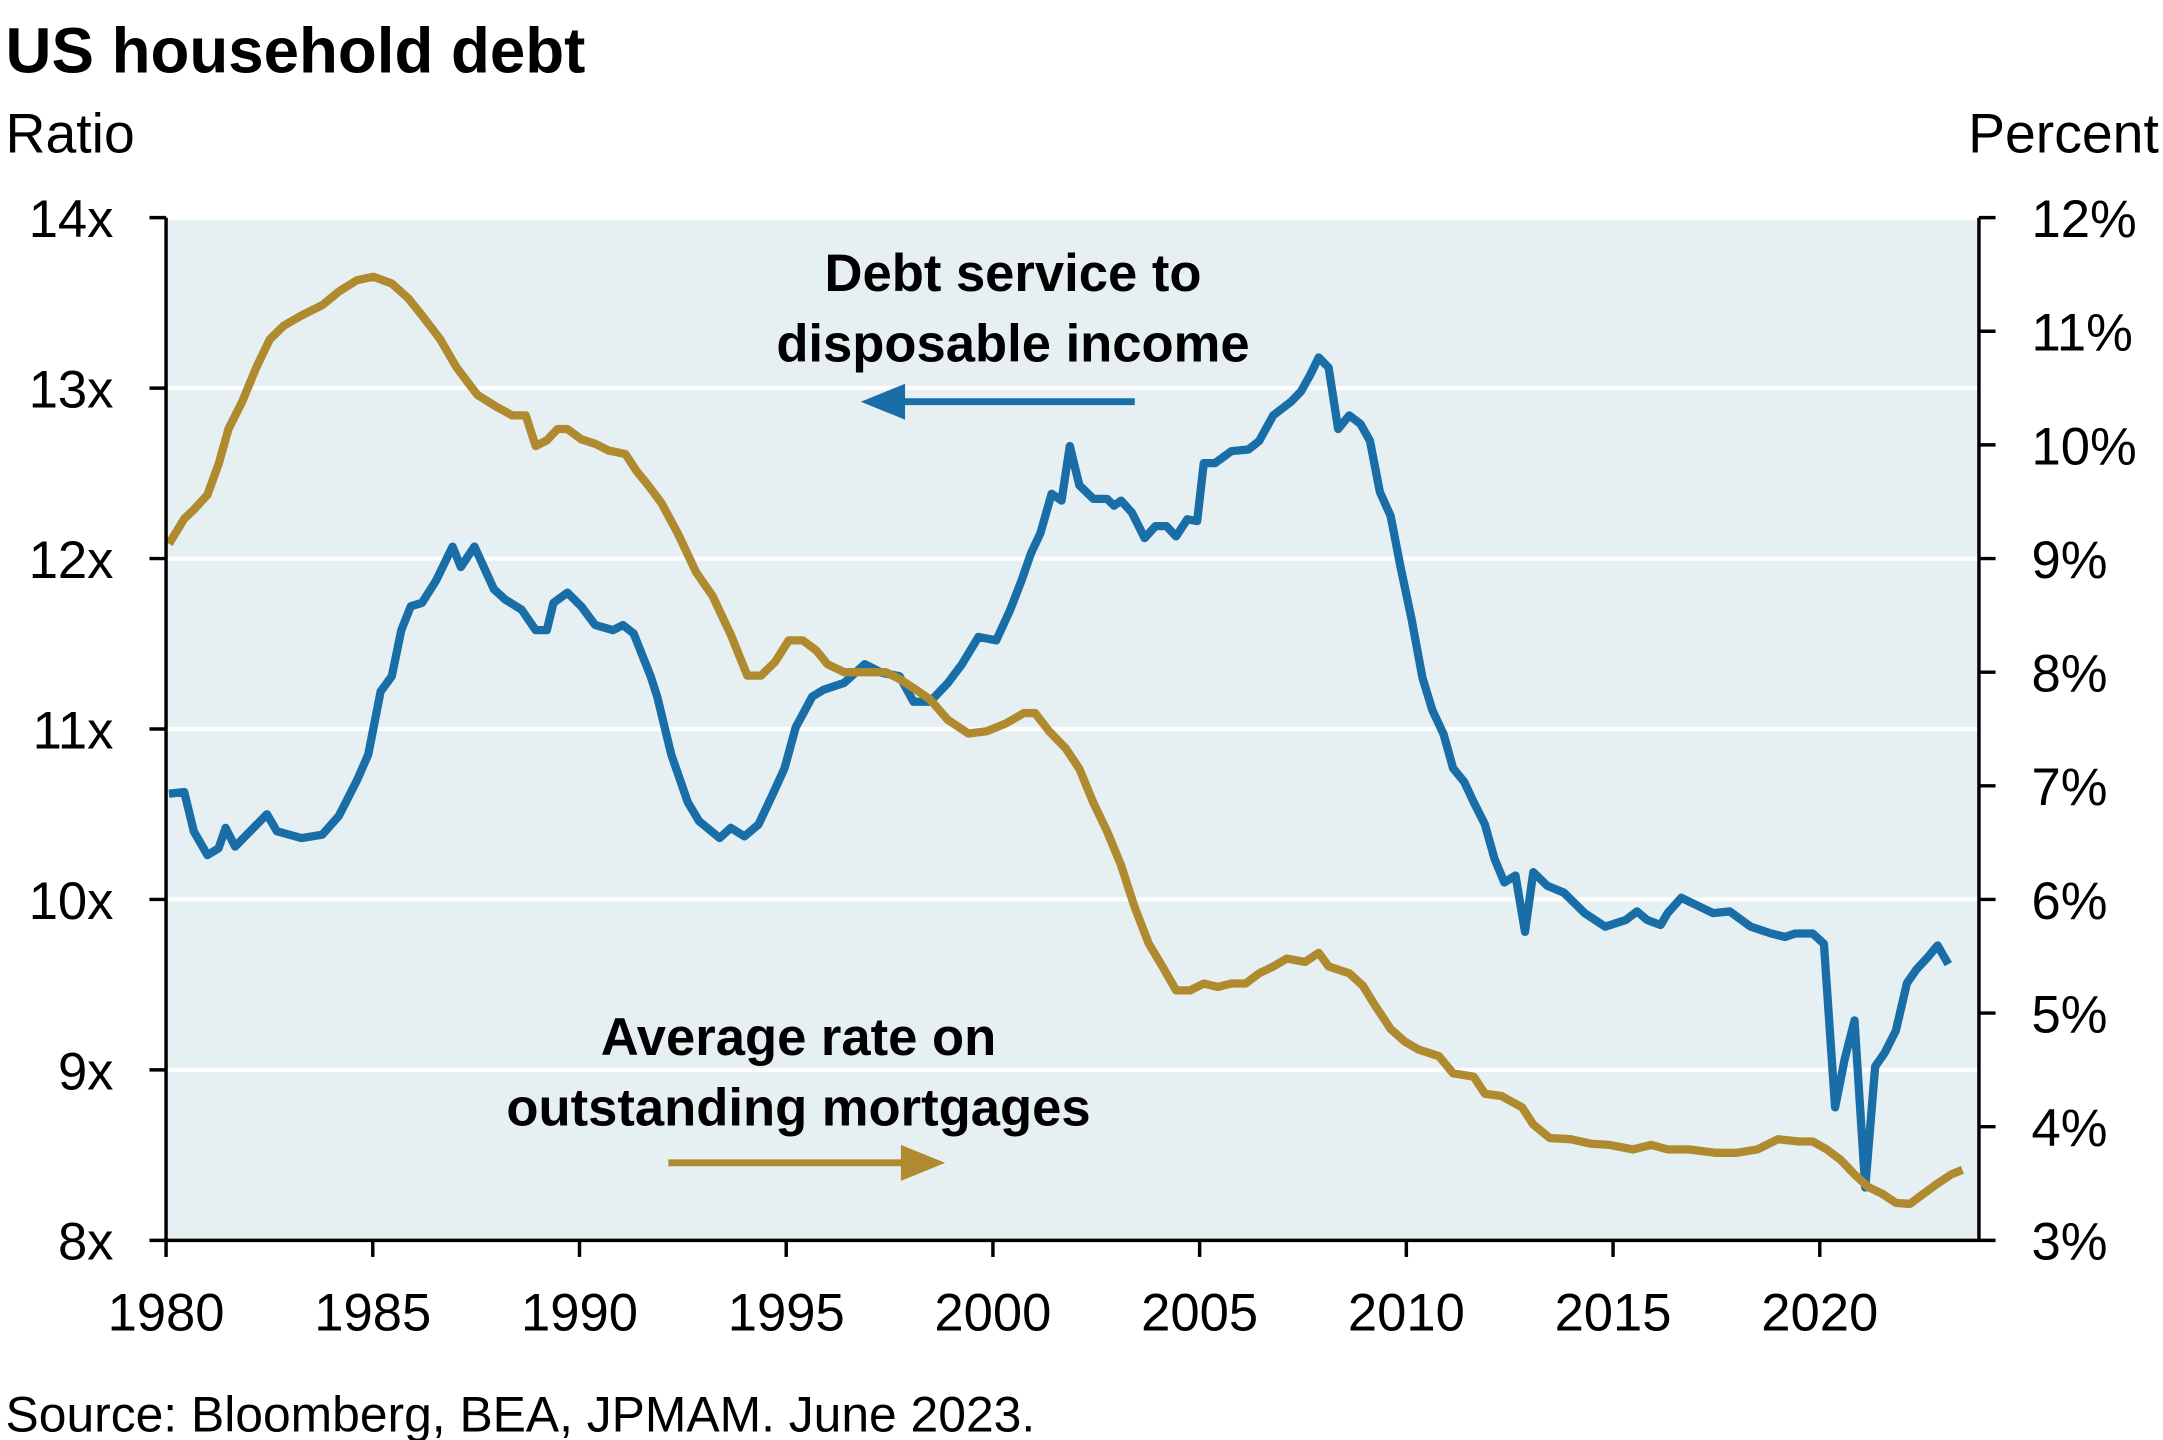 This screenshot has width=2163, height=1440. What do you see at coordinates (86, 1242) in the screenshot?
I see `y-tick-label: 8x` at bounding box center [86, 1242].